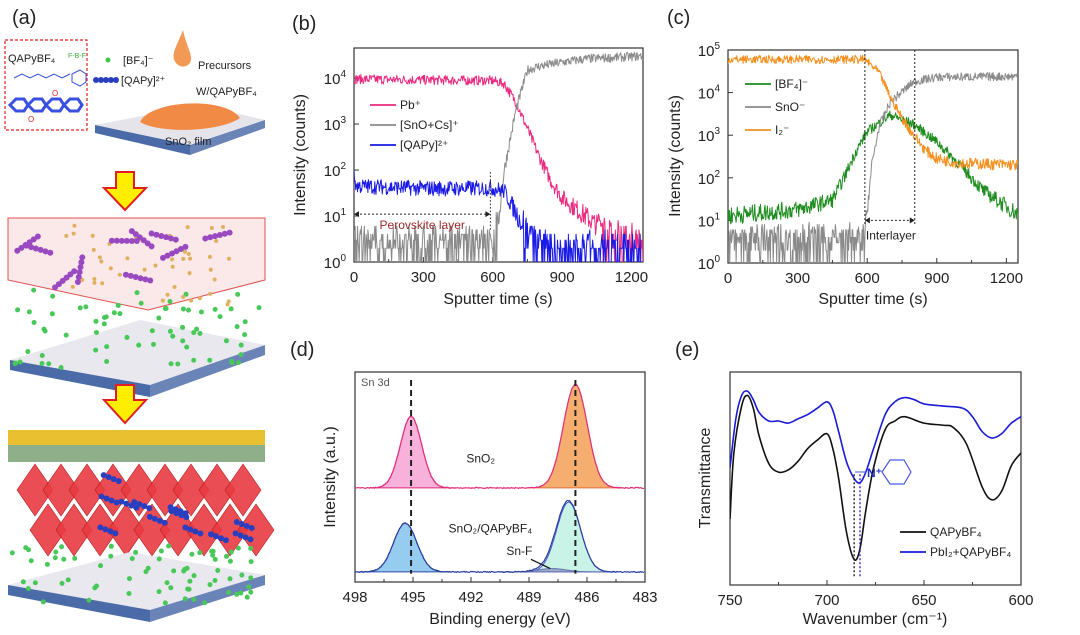 The height and width of the screenshot is (635, 1080). Describe the element at coordinates (956, 532) in the screenshot. I see `legend-label-0: QAPyBF₄` at that location.